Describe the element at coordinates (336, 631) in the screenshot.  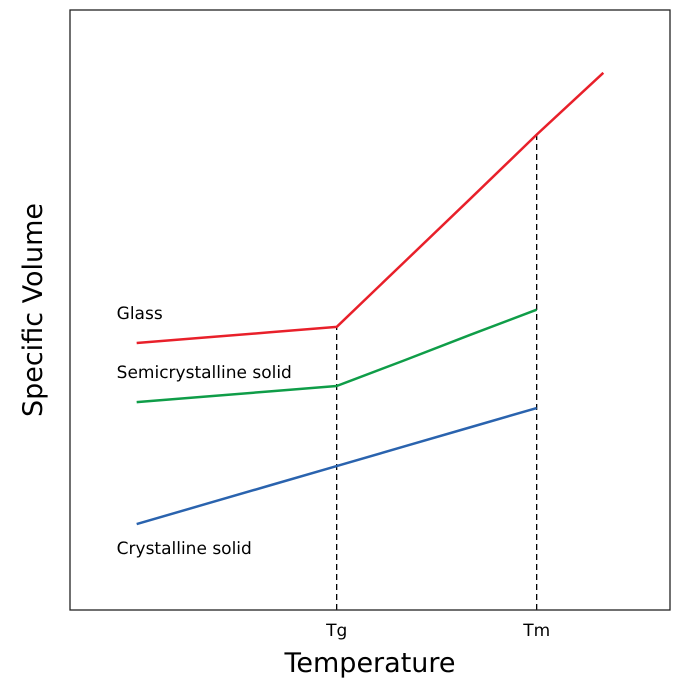
I see `x-tick-label: Tg` at that location.